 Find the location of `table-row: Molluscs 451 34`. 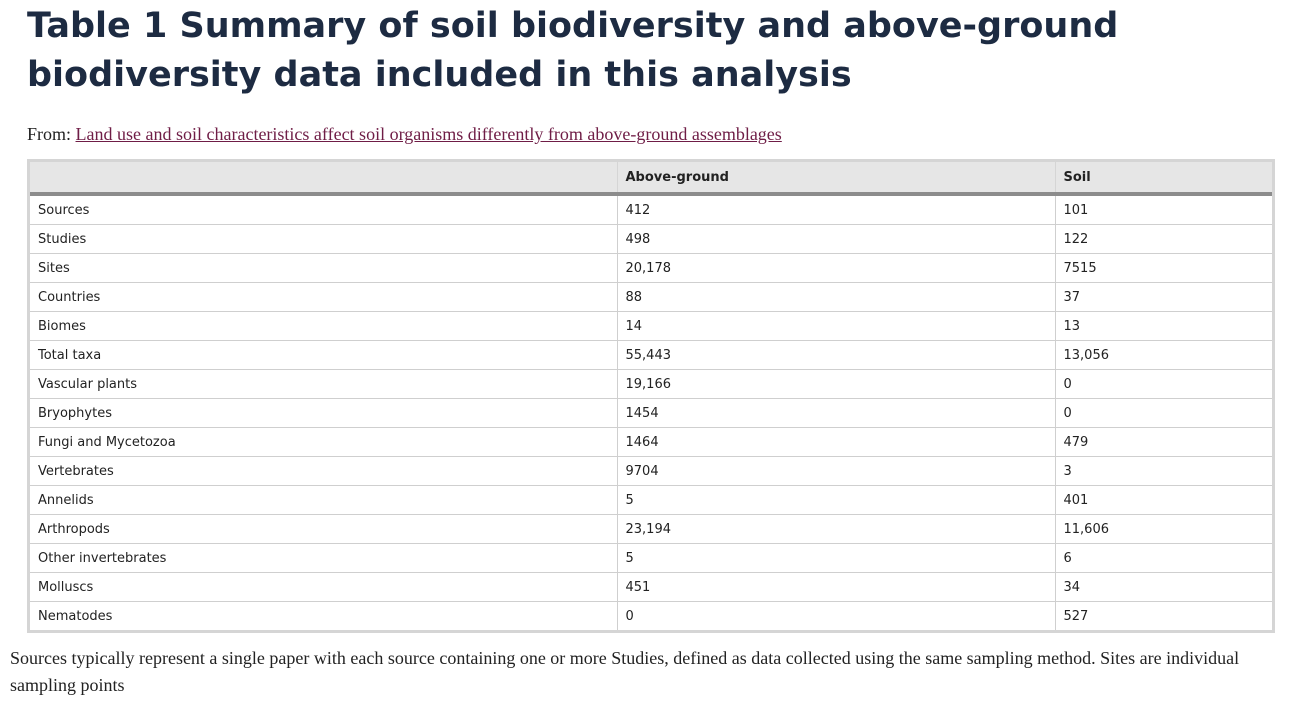

table-row: Molluscs 451 34 is located at coordinates (651, 587).